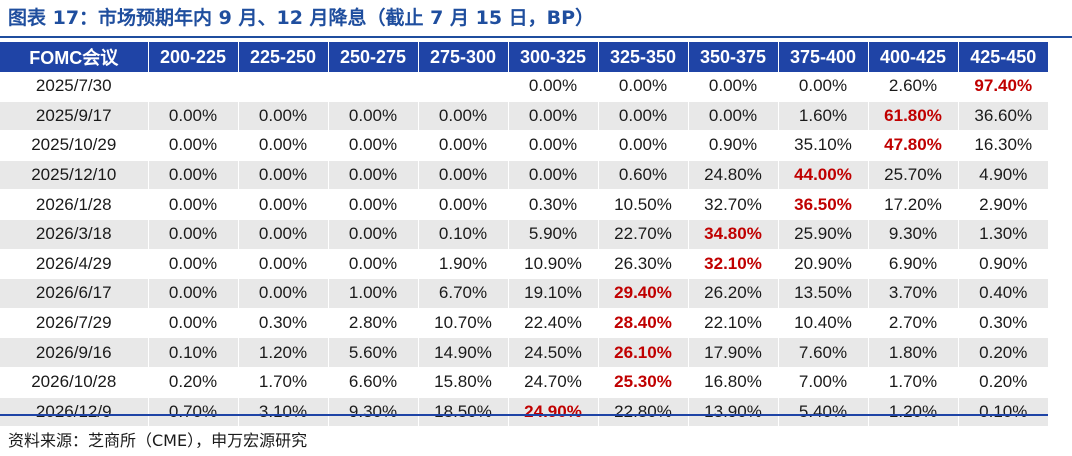  Describe the element at coordinates (74, 323) in the screenshot. I see `meeting-date-cell: 2026/7/29` at that location.